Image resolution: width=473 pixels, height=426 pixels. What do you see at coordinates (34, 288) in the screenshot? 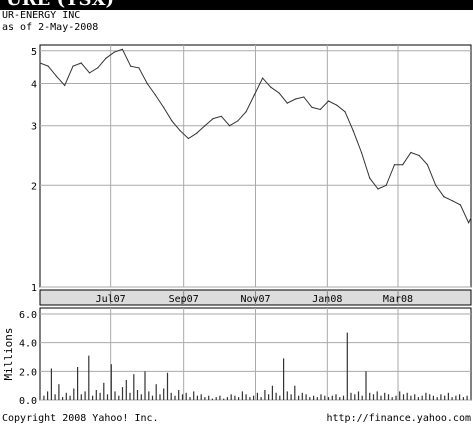
I see `price-y-tick-label: 1` at bounding box center [34, 288].